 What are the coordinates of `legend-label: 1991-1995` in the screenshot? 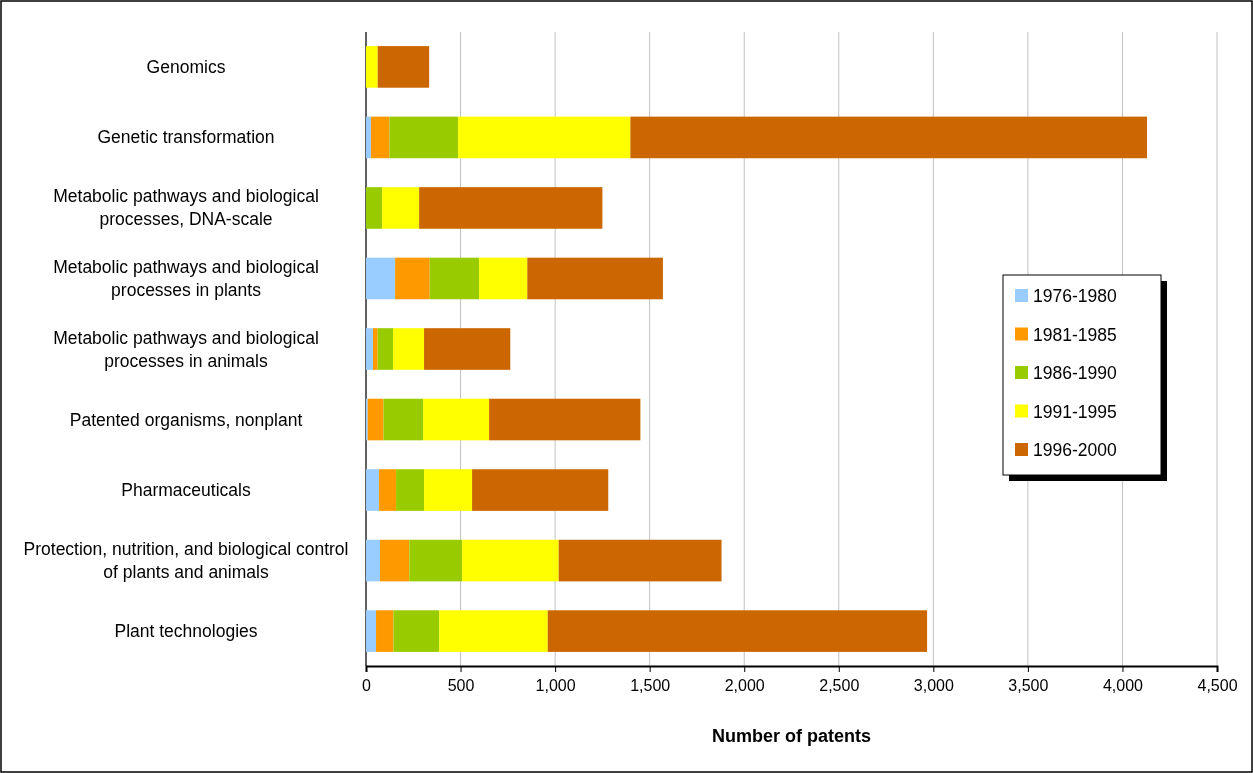 It's located at (1075, 411).